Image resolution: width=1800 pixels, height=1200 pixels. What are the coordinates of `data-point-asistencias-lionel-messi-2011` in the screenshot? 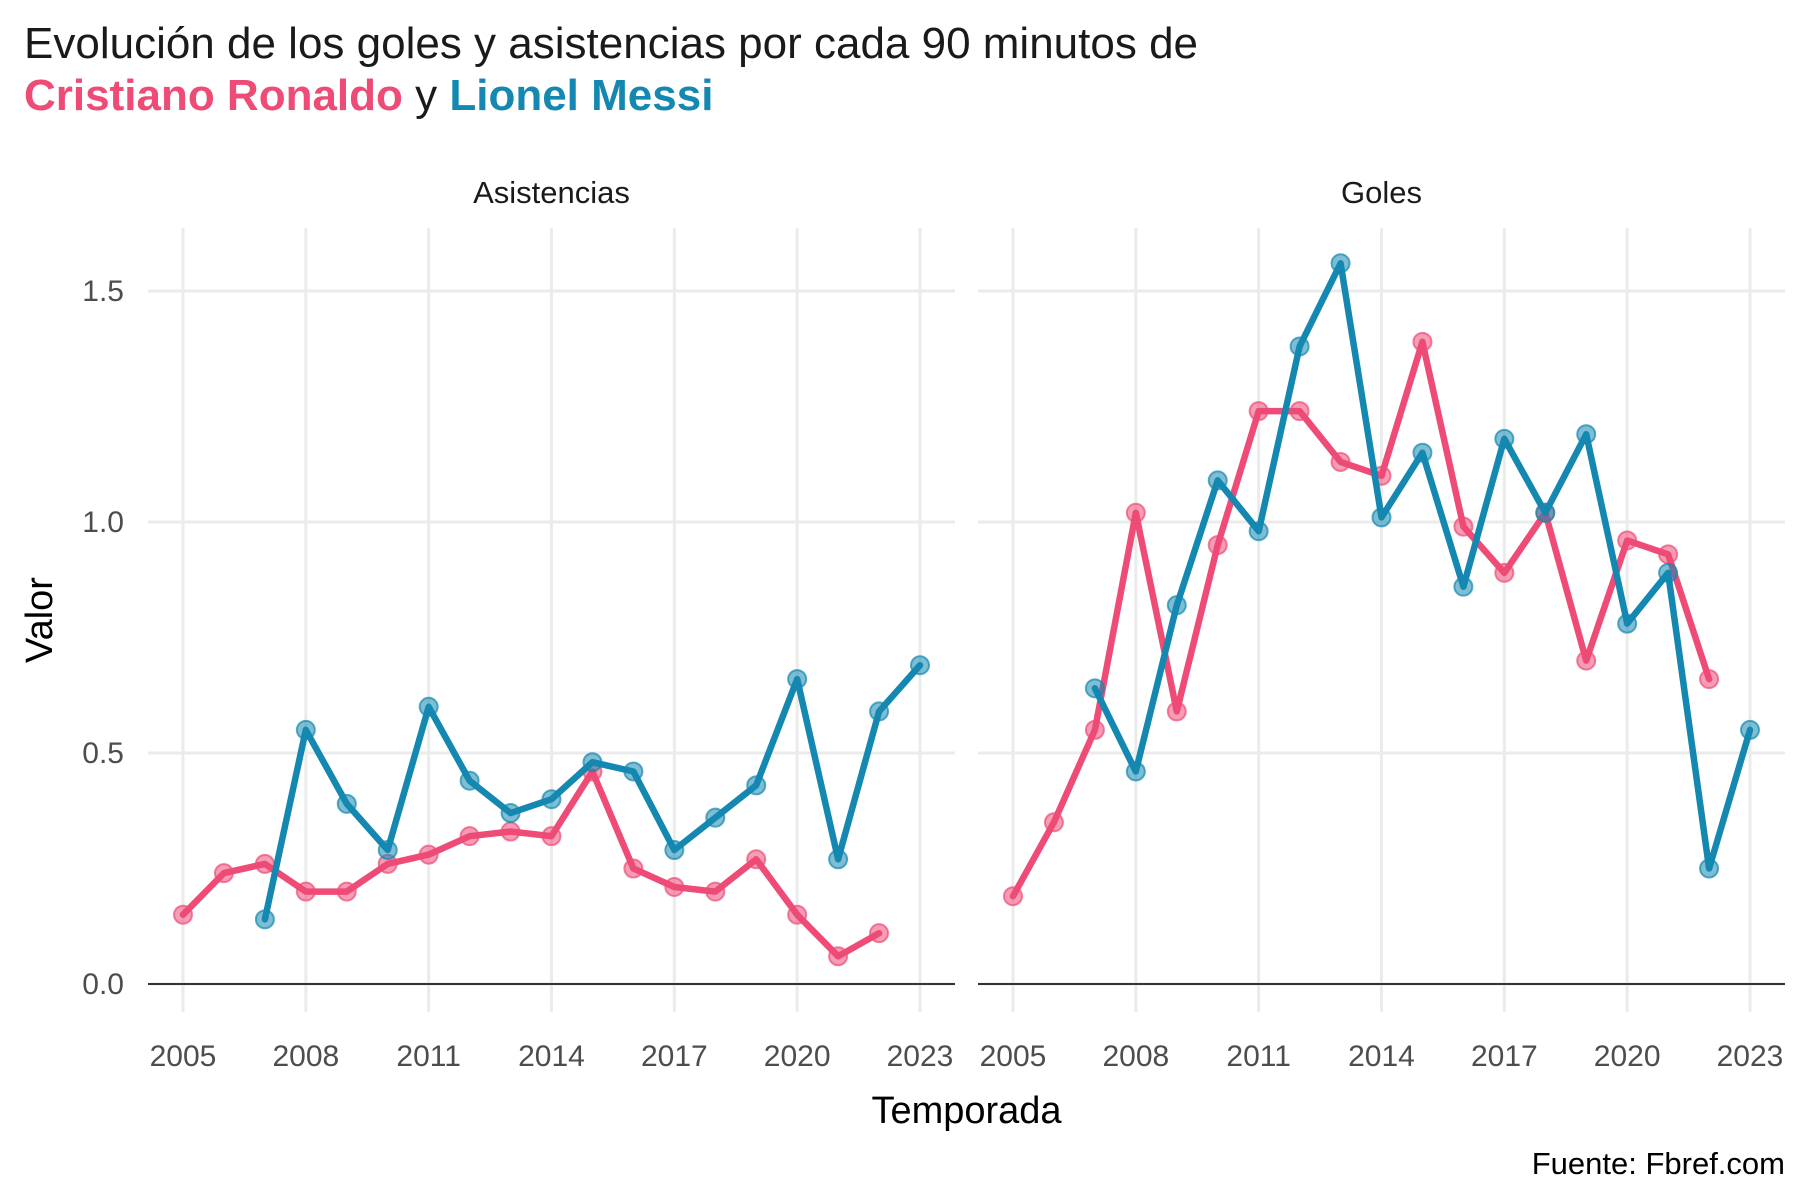 It's located at (428, 706).